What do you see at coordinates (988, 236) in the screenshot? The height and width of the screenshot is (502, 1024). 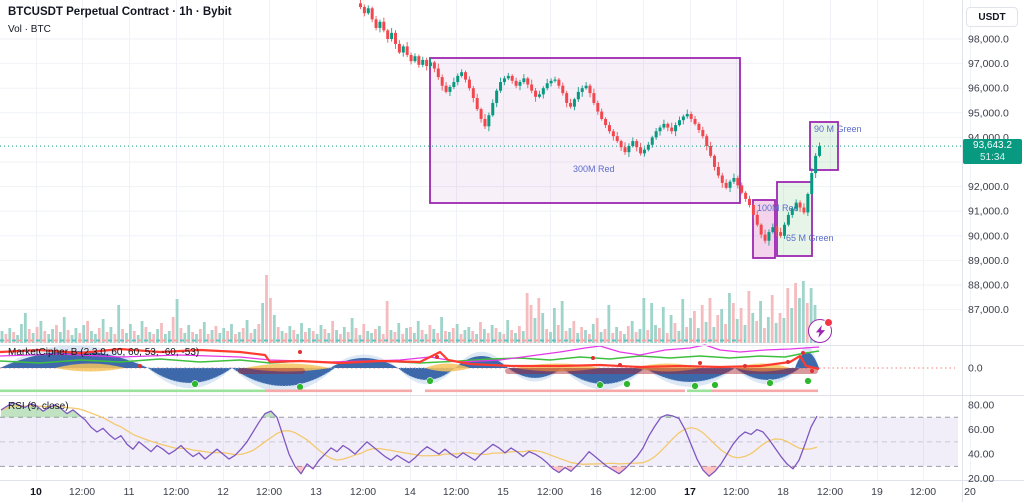 I see `price-axis-label: 90,000.0` at bounding box center [988, 236].